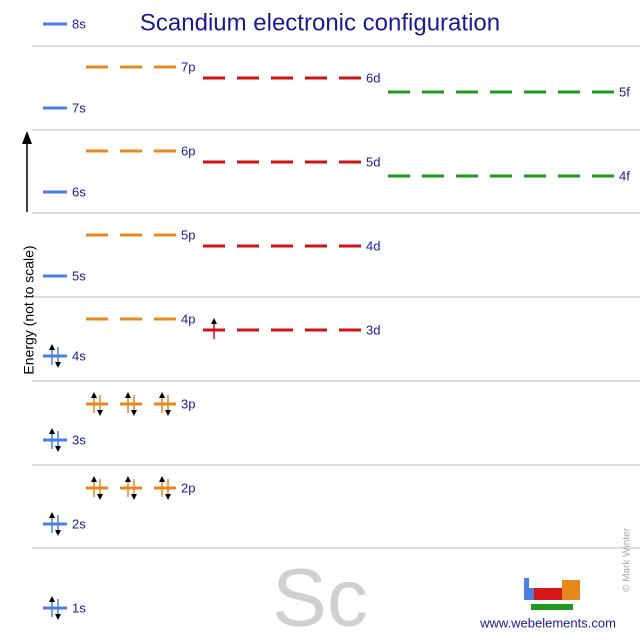 This screenshot has height=640, width=640. I want to click on level-label: 5f, so click(624, 91).